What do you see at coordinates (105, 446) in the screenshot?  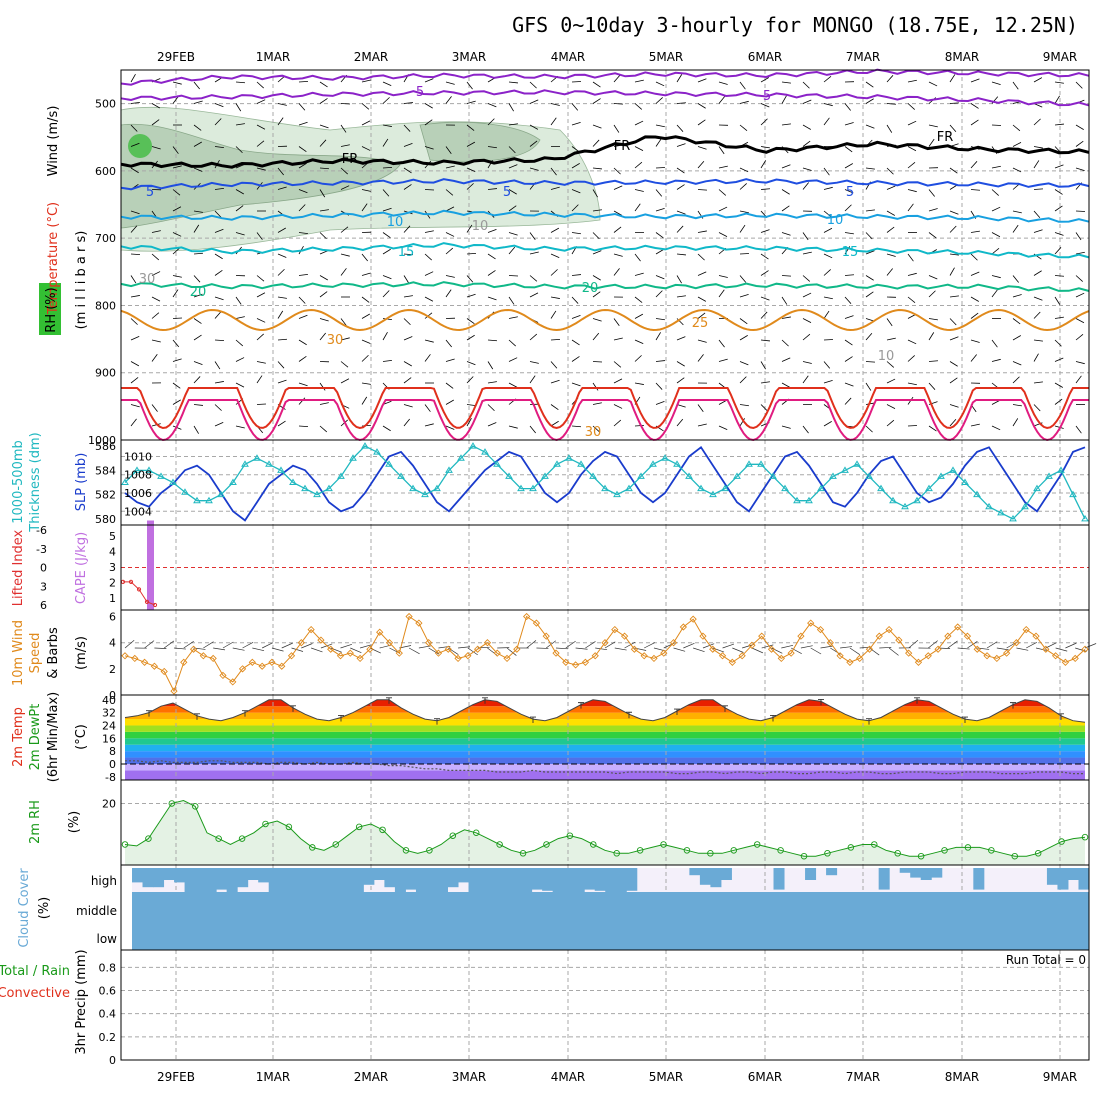 I see `y-tick-label-left: 586` at bounding box center [105, 446].